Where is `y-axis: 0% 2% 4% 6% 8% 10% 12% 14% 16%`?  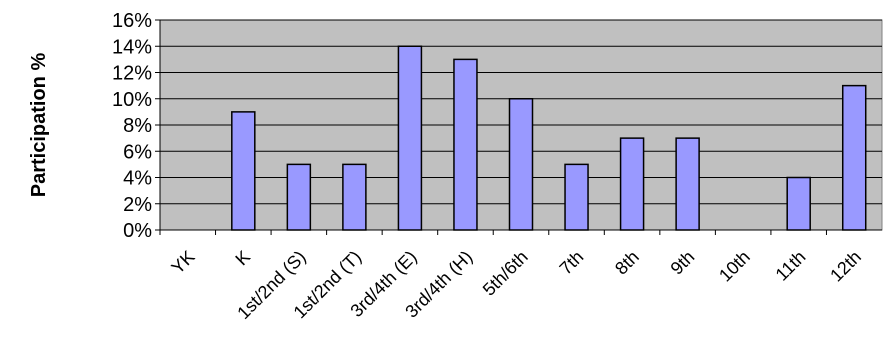 y-axis: 0% 2% 4% 6% 8% 10% 12% 14% 16% is located at coordinates (136, 126).